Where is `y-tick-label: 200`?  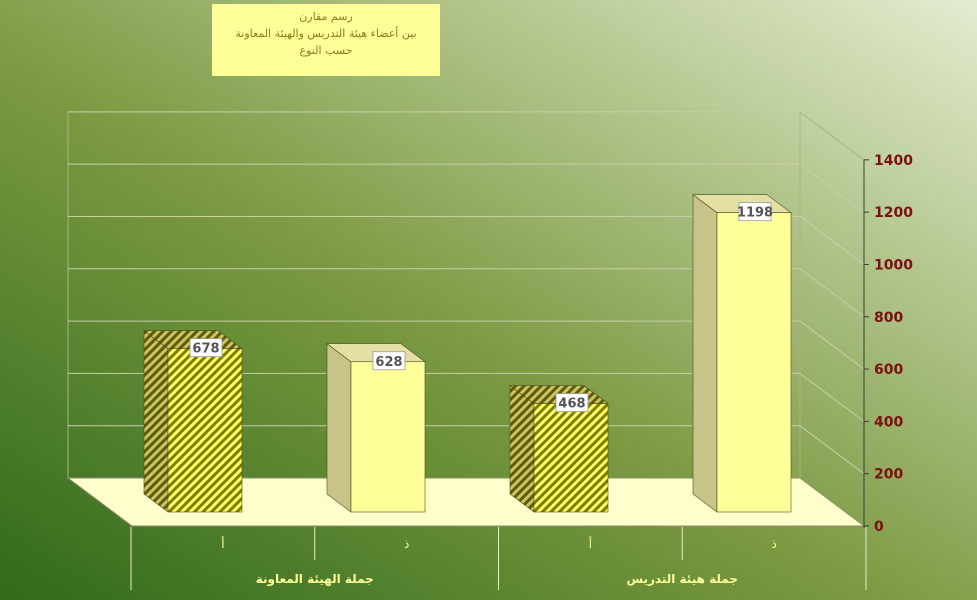 y-tick-label: 200 is located at coordinates (888, 475).